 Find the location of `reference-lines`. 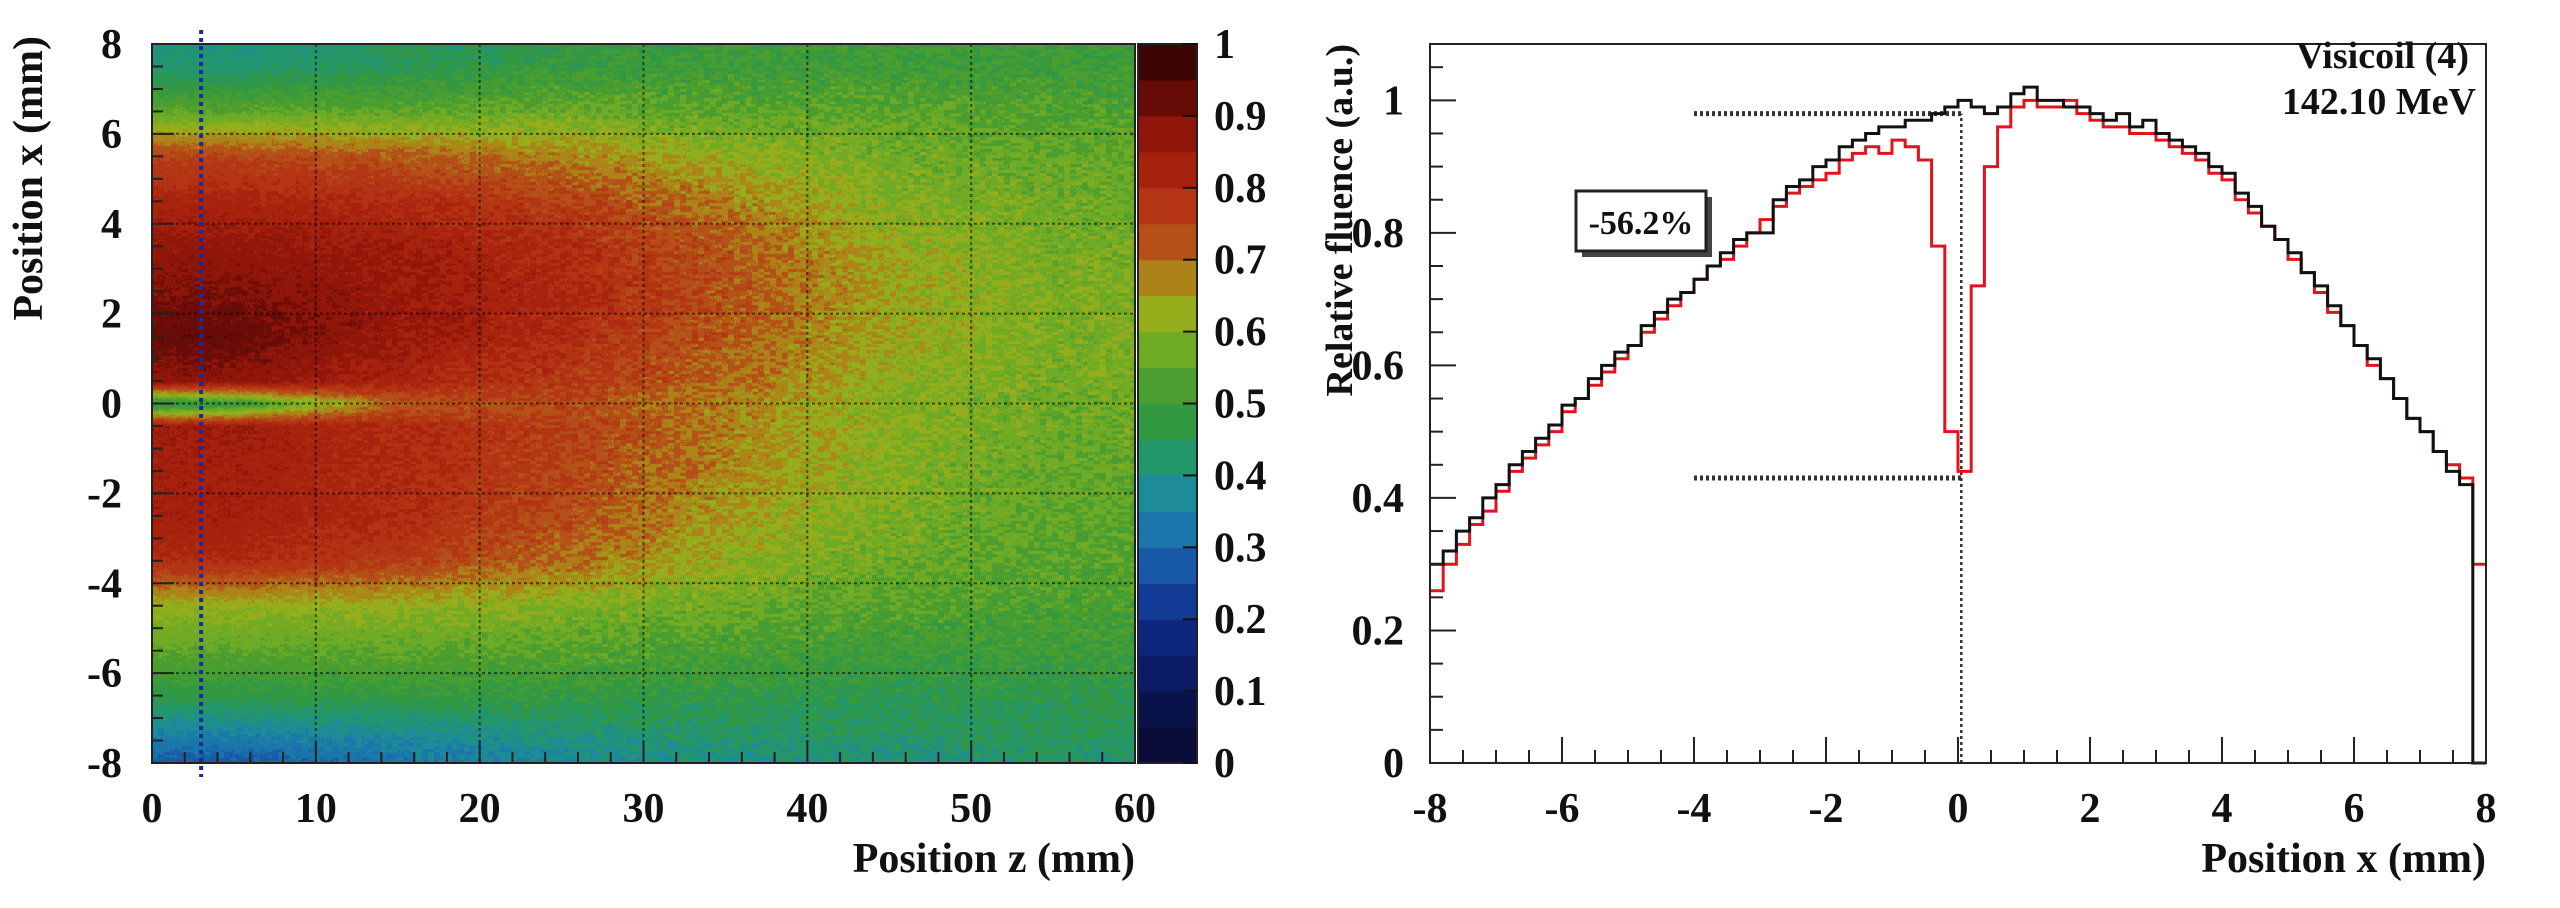

reference-lines is located at coordinates (1828, 437).